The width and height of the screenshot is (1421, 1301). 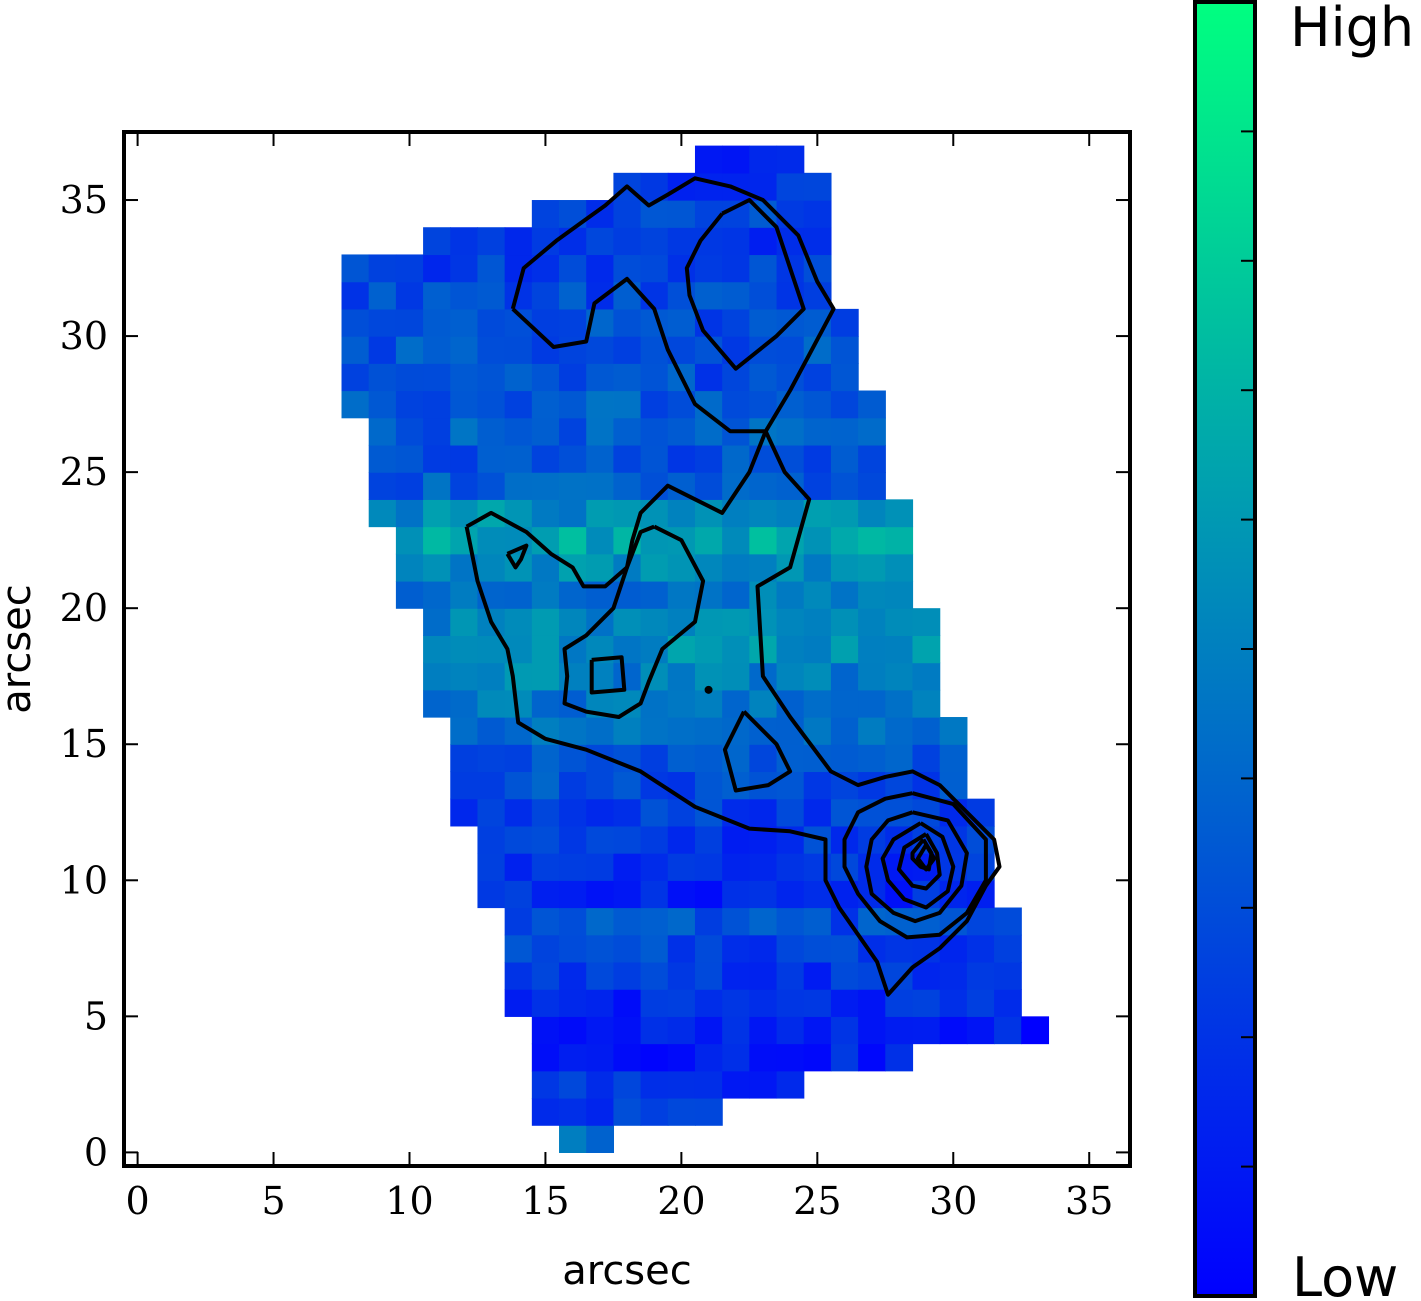 I want to click on x-tick-label: 0, so click(x=138, y=1201).